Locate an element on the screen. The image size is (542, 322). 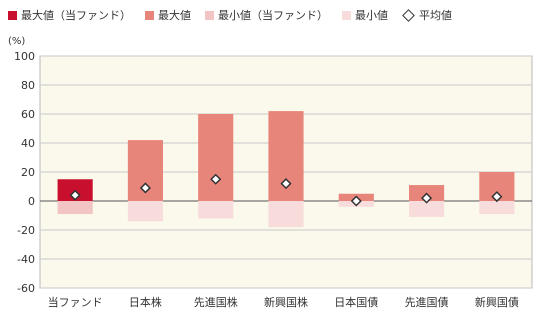
legend-swatch-min is located at coordinates (346, 15).